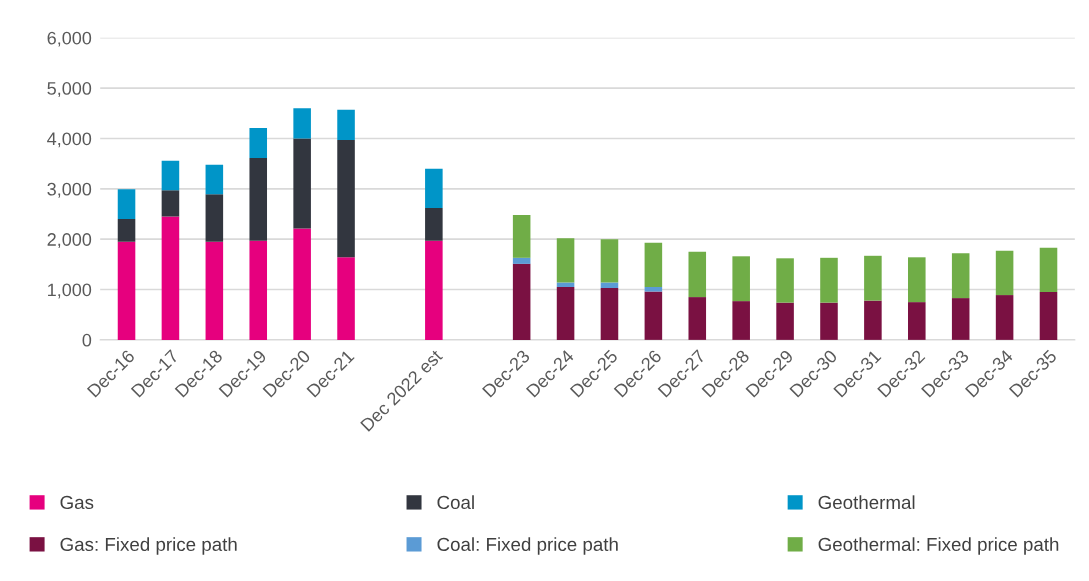 Image resolution: width=1089 pixels, height=581 pixels. I want to click on legend-label: Coal: Fixed price path, so click(527, 546).